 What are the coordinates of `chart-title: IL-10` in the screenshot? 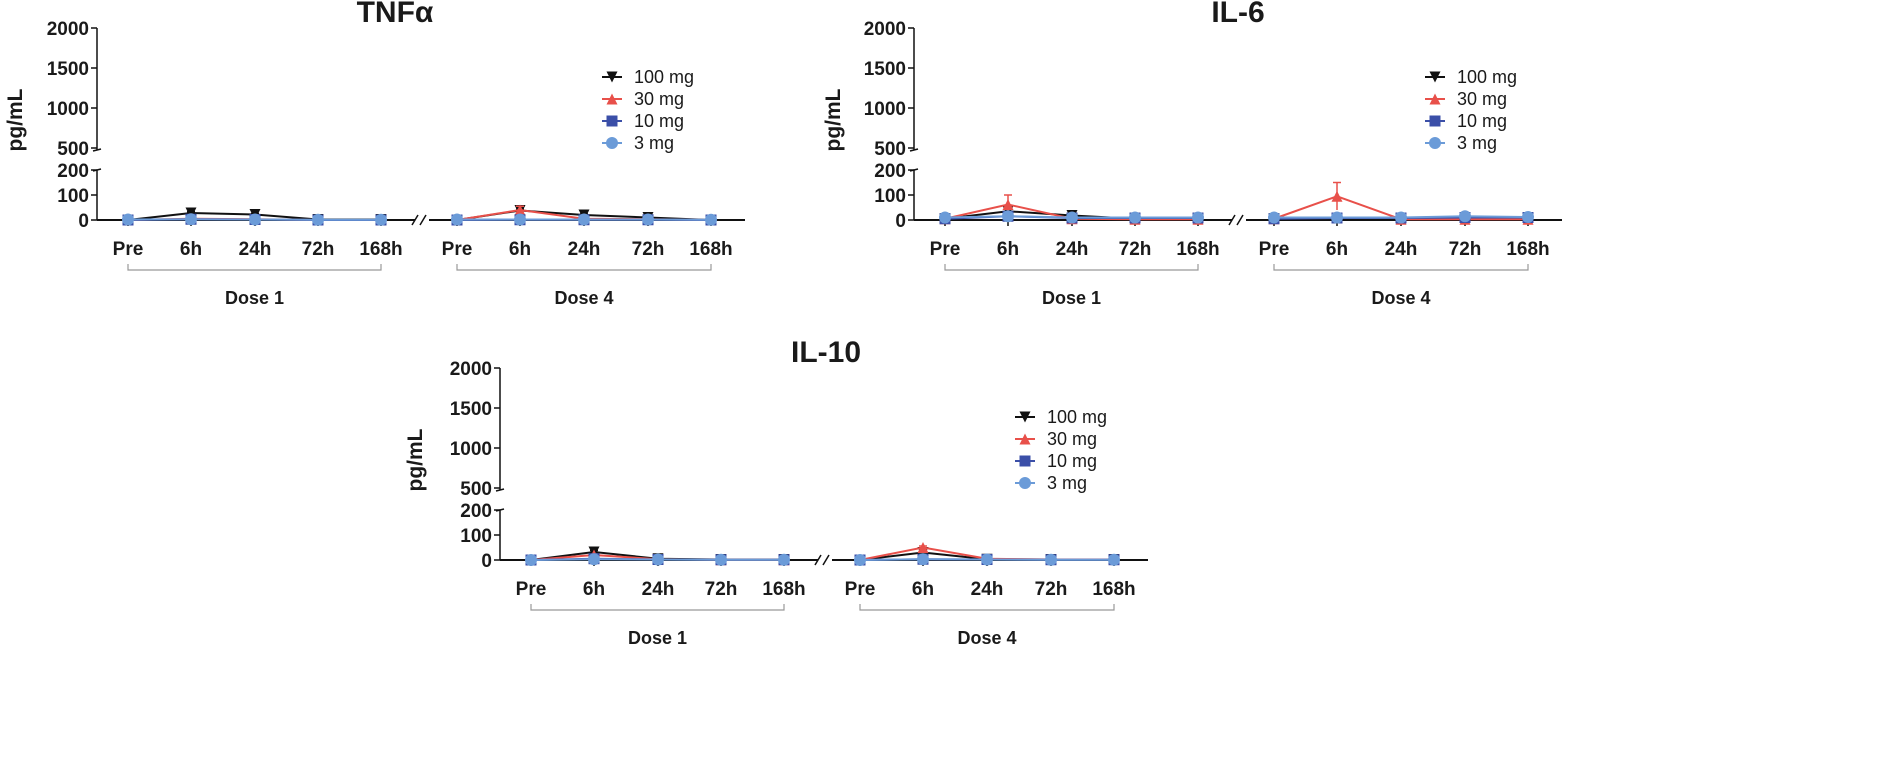 It's located at (826, 352).